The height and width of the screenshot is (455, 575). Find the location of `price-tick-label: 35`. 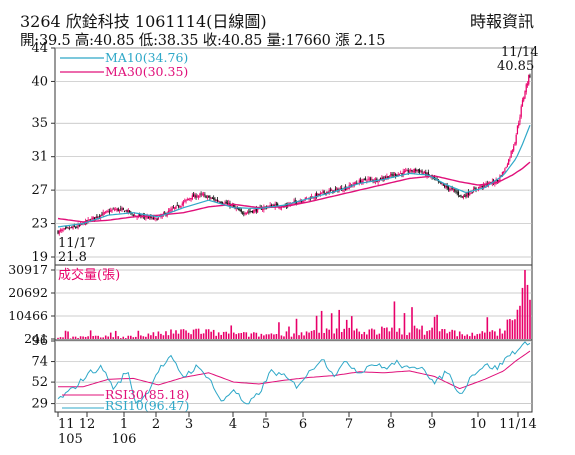

price-tick-label: 35 is located at coordinates (39, 123).